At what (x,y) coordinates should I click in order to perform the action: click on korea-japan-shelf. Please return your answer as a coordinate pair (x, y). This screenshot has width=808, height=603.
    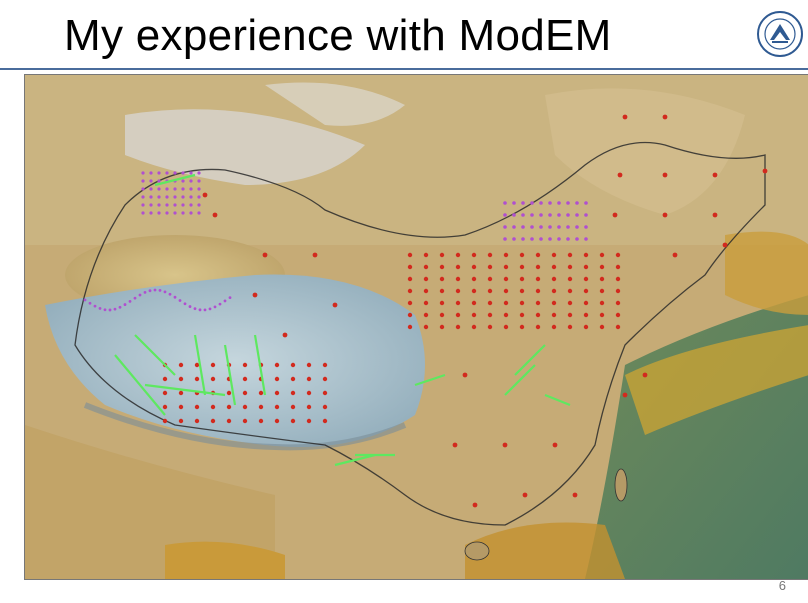
    Looking at the image, I should click on (766, 273).